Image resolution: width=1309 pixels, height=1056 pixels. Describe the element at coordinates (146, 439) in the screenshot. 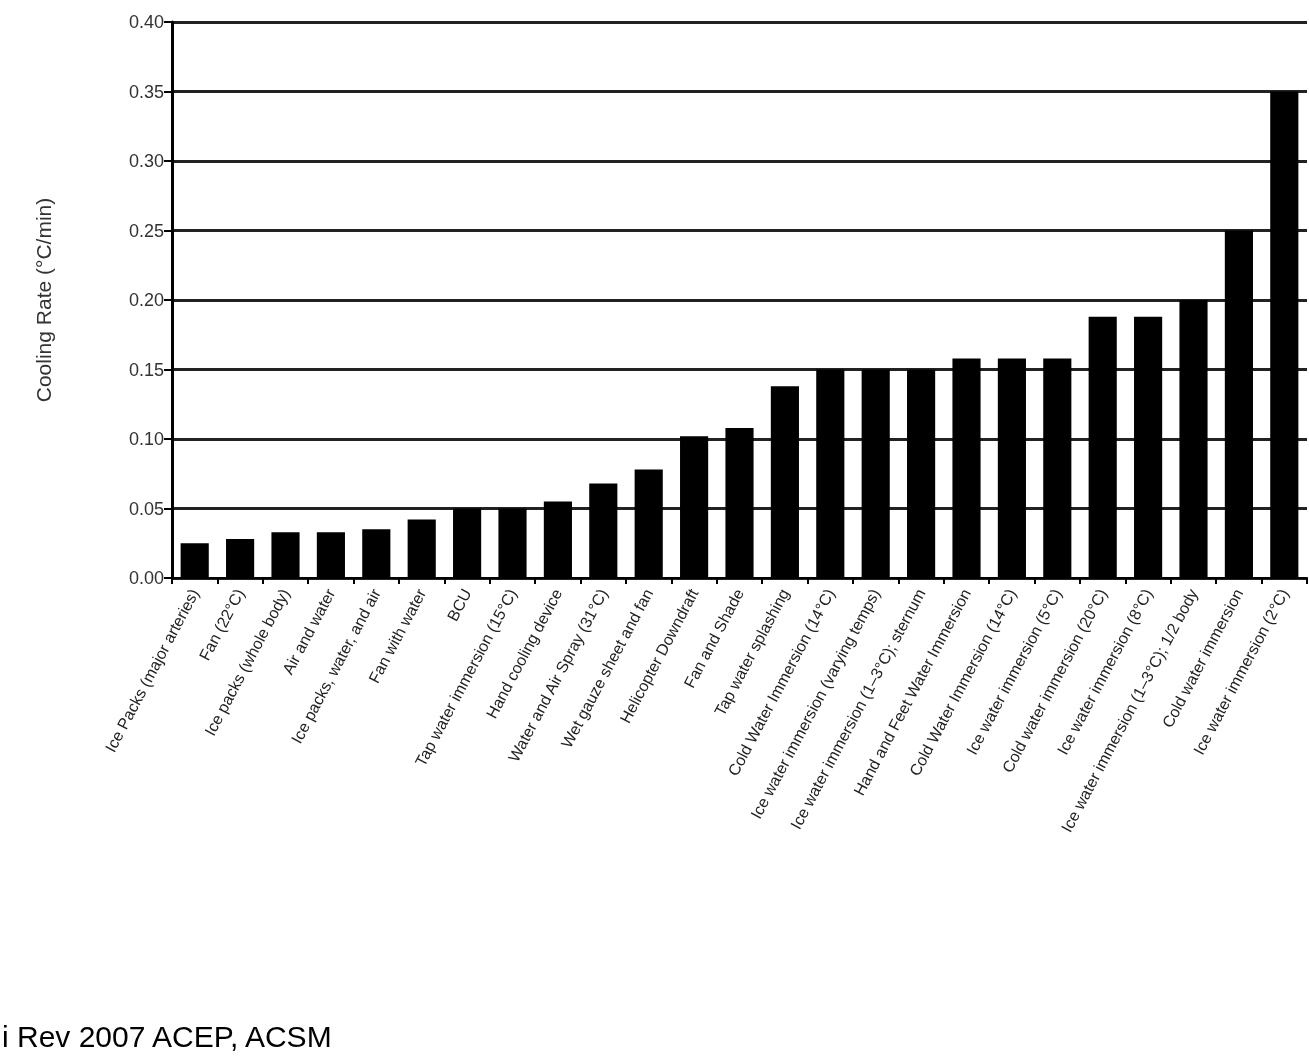

I see `y-tick-label: 0.10` at that location.